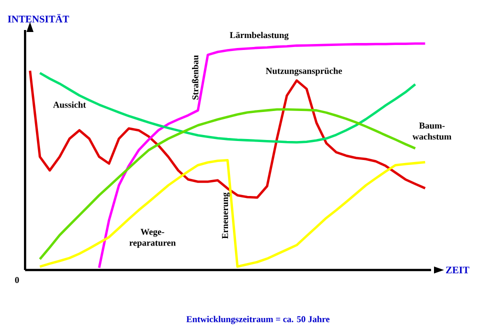  I want to click on text: 0, so click(17, 280).